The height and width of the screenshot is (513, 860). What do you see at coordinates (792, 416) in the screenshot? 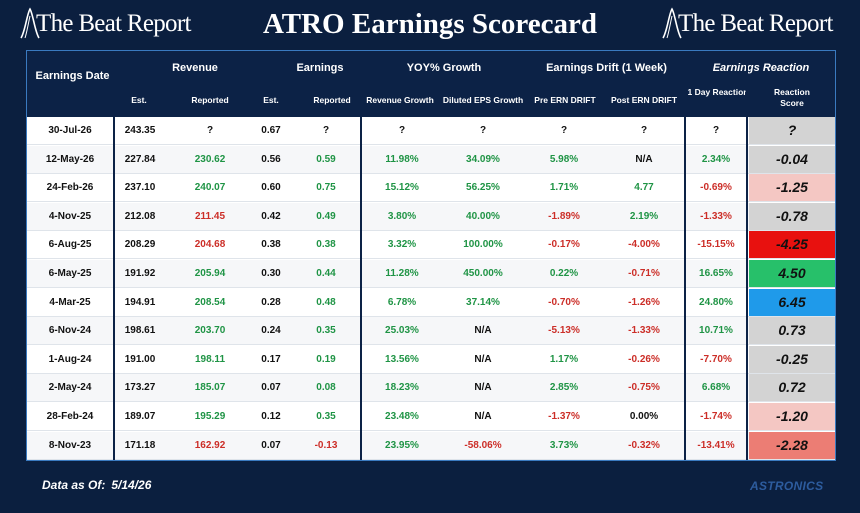
I see `reaction-score-badge: -1.20` at bounding box center [792, 416].